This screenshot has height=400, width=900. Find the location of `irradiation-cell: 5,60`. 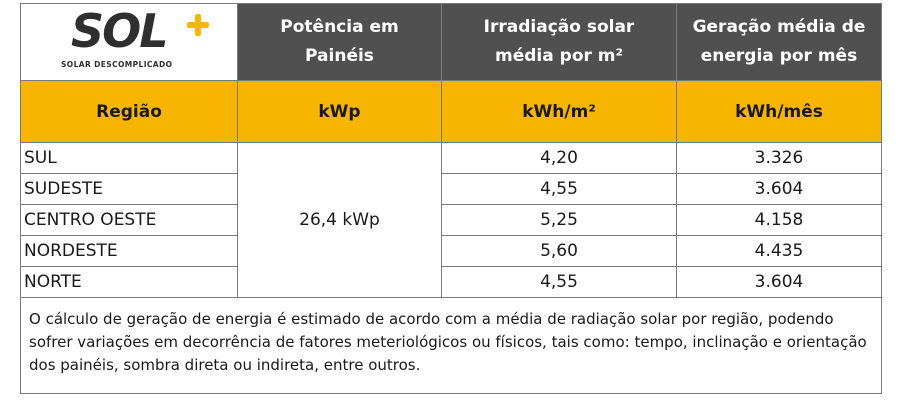

irradiation-cell: 5,60 is located at coordinates (559, 251).